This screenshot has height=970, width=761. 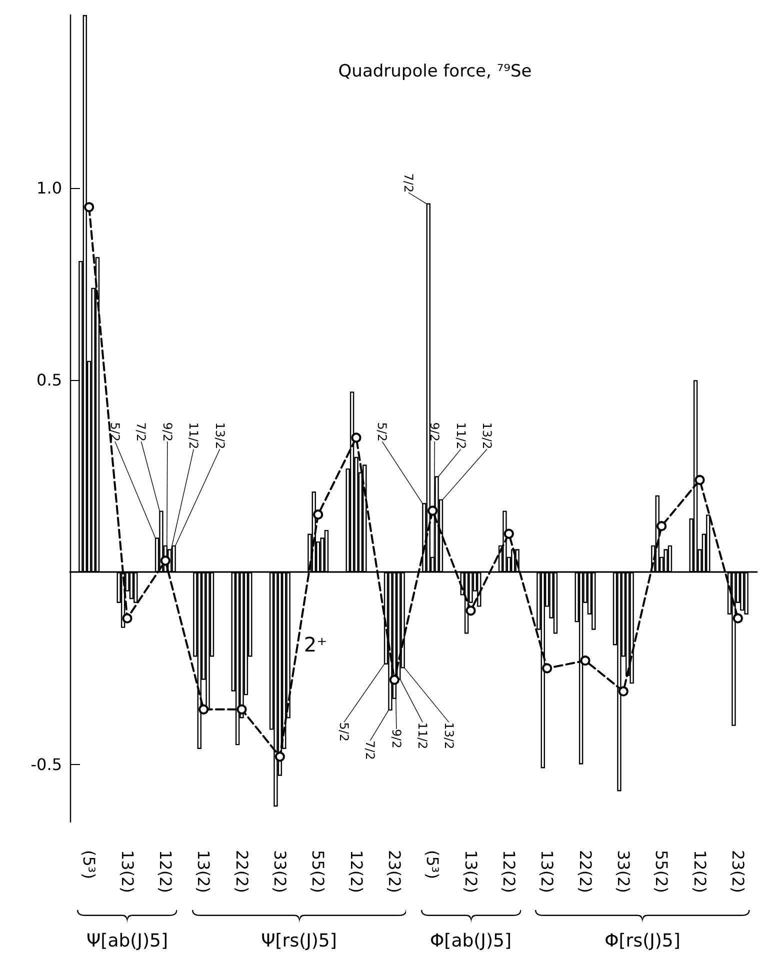 I want to click on series-label: 2⁺, so click(x=316, y=644).